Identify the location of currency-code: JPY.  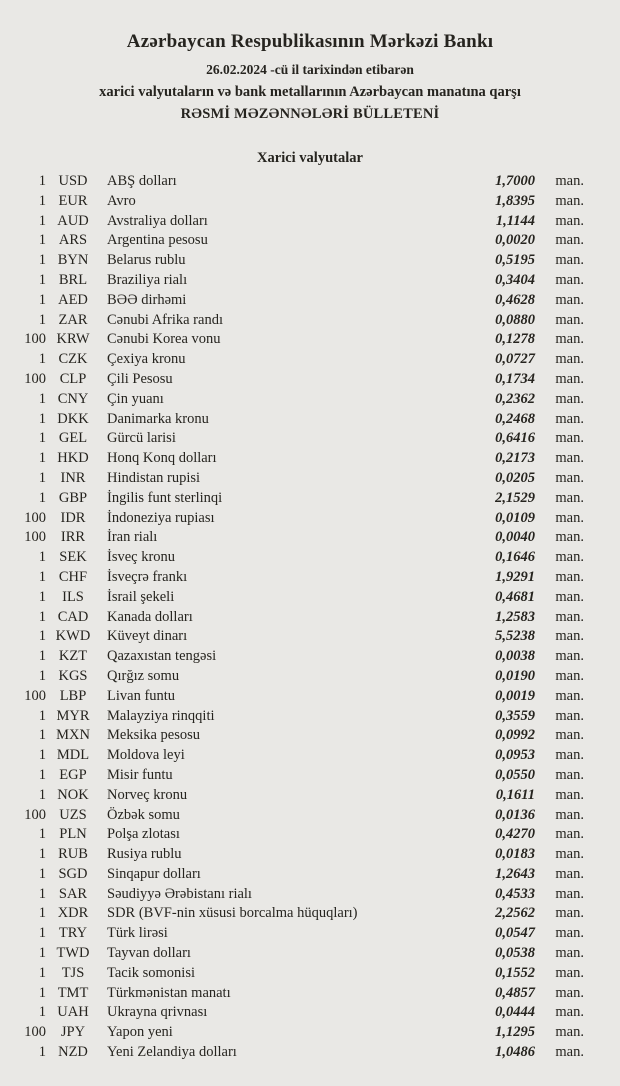
(73, 1032).